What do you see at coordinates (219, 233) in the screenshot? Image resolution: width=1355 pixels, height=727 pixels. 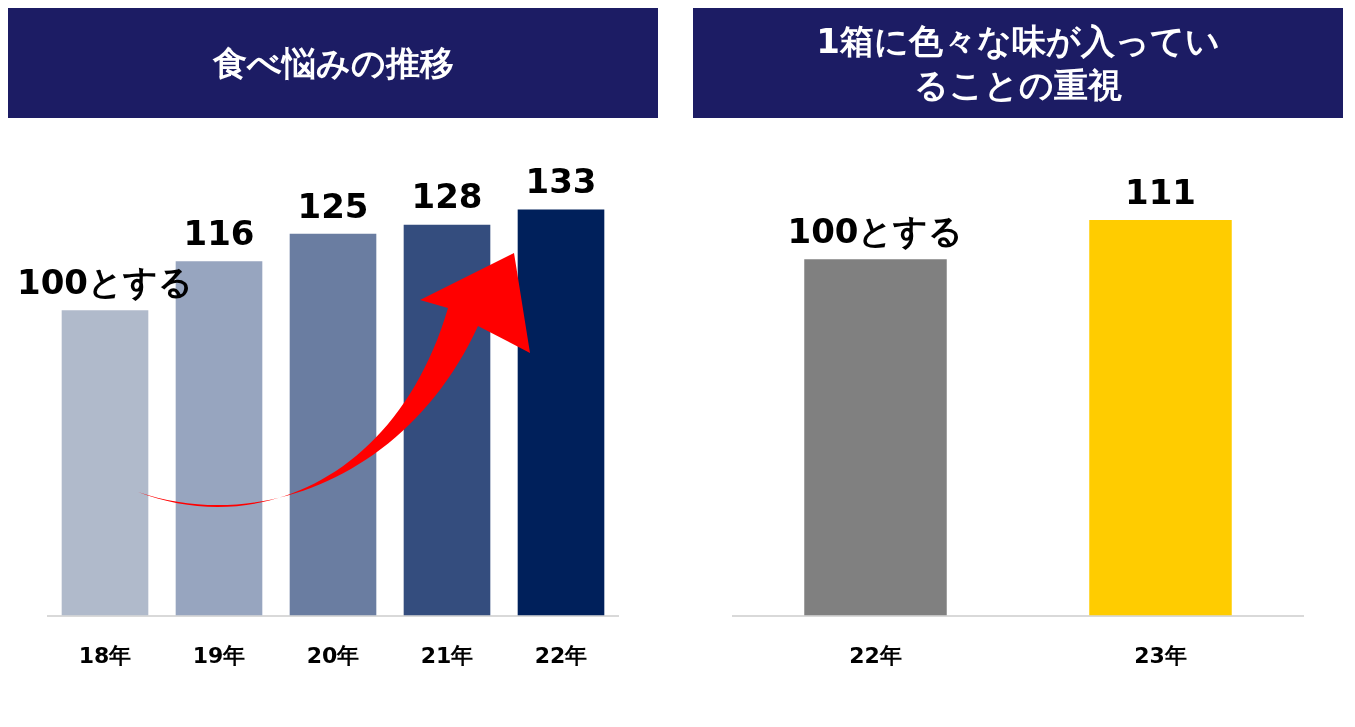 I see `data-label: 116` at bounding box center [219, 233].